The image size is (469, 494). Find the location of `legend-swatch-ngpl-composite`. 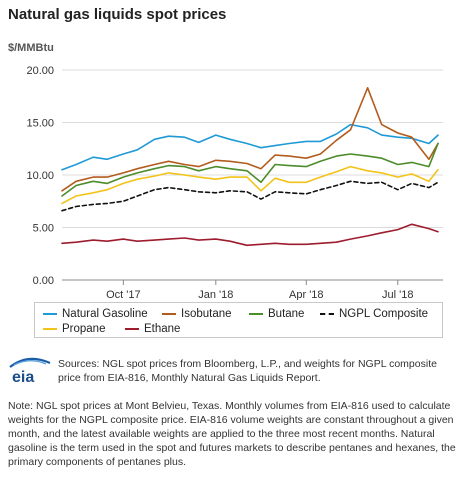

legend-swatch-ngpl-composite is located at coordinates (327, 314).